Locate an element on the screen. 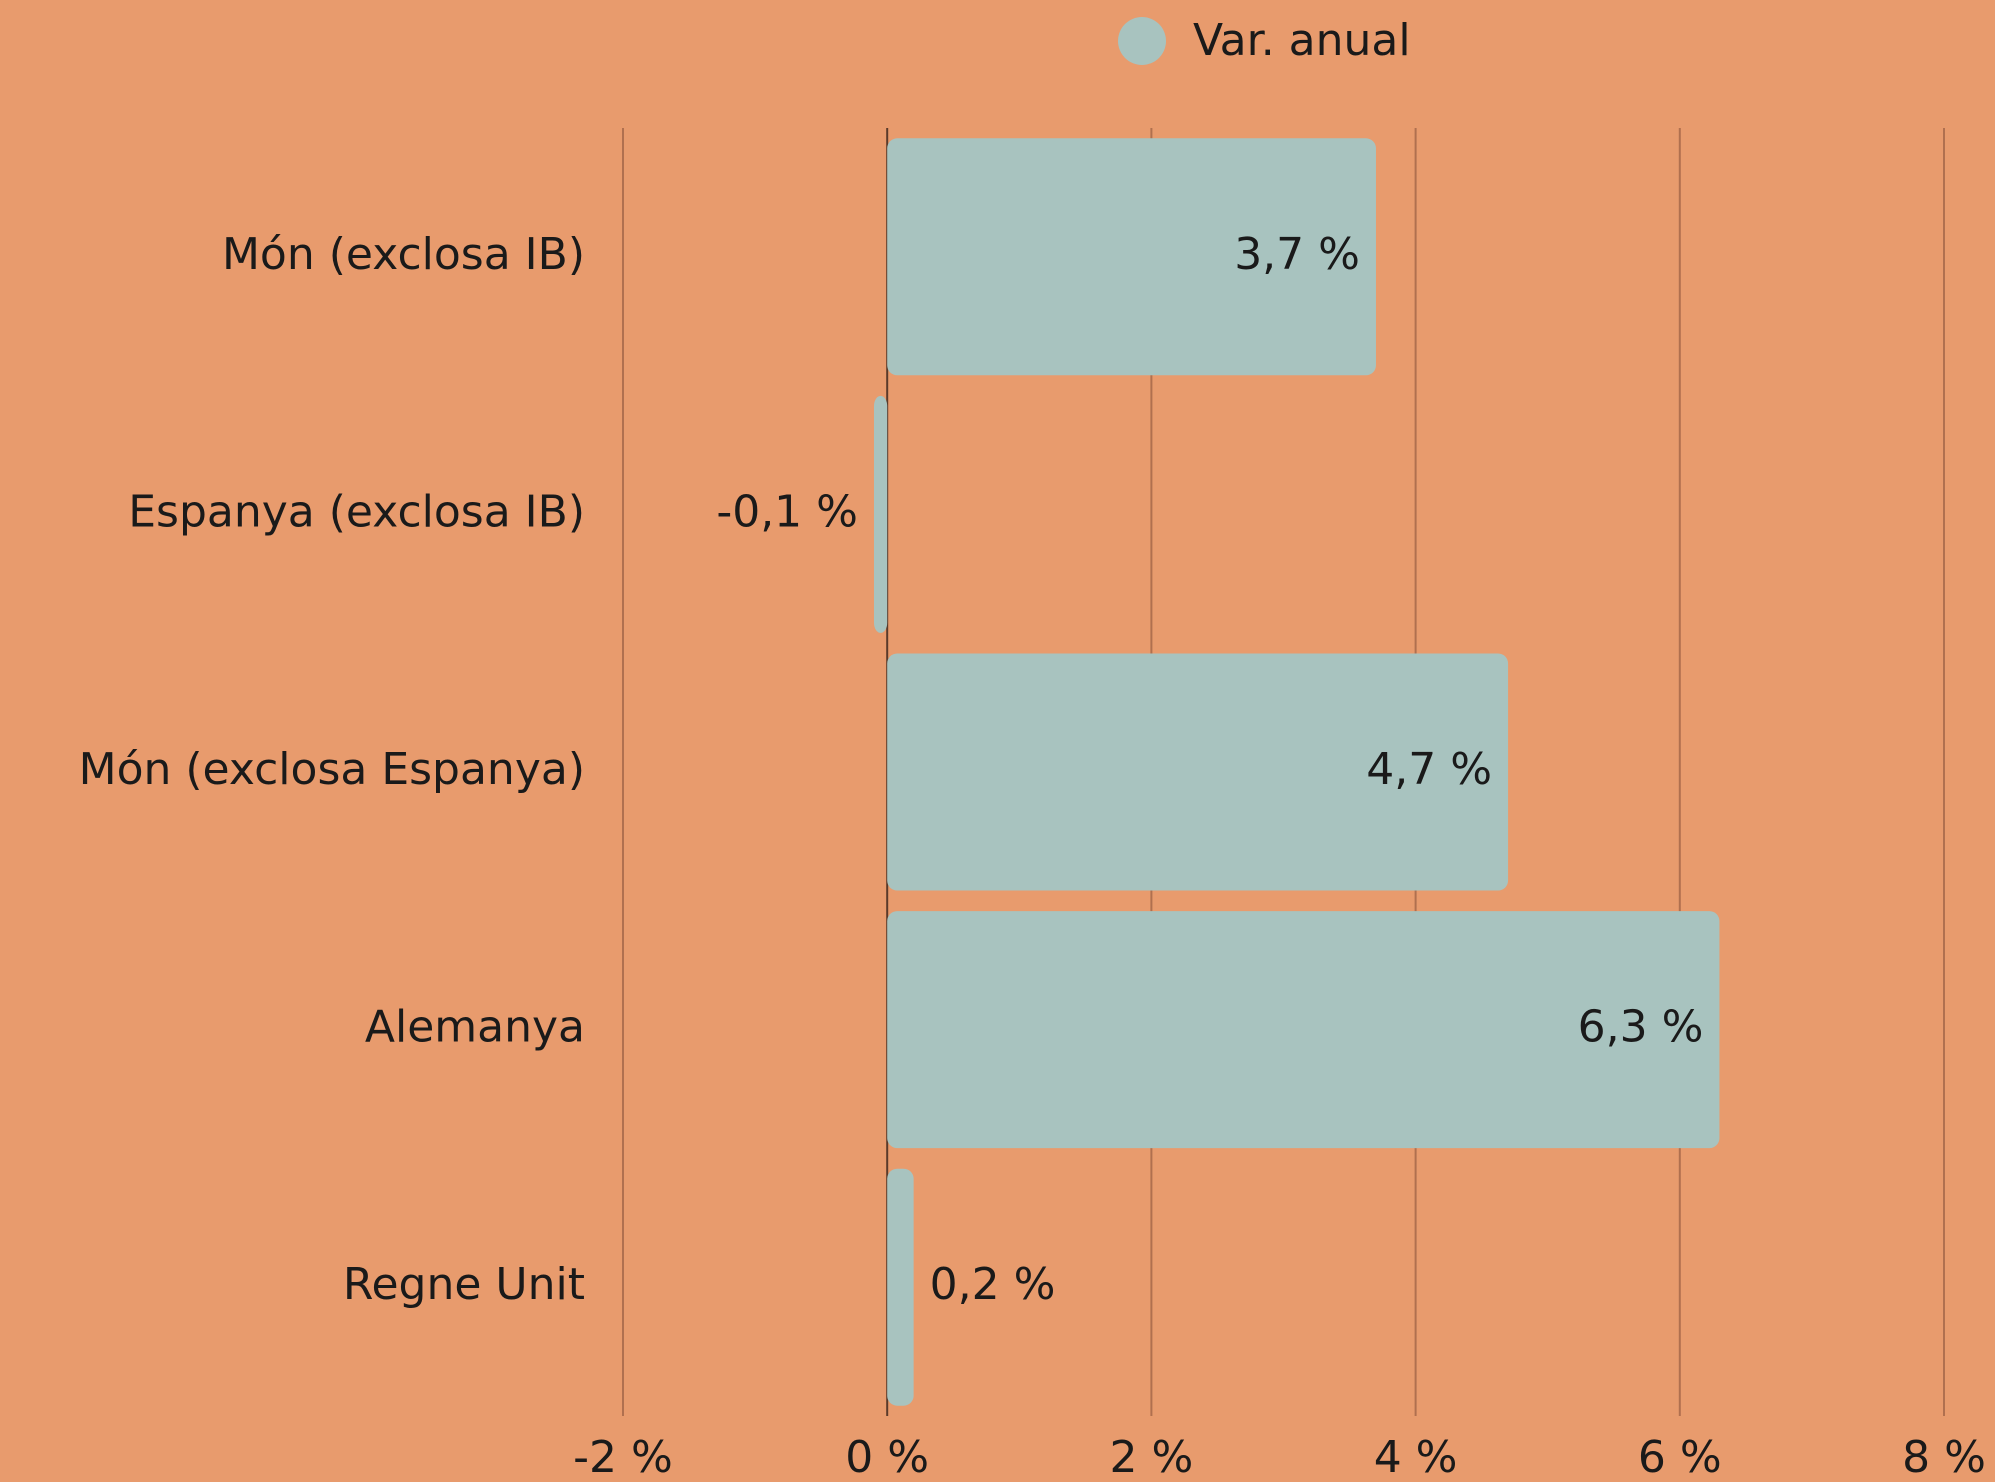 Image resolution: width=1995 pixels, height=1482 pixels. x-tick-label: -2 % is located at coordinates (623, 1457).